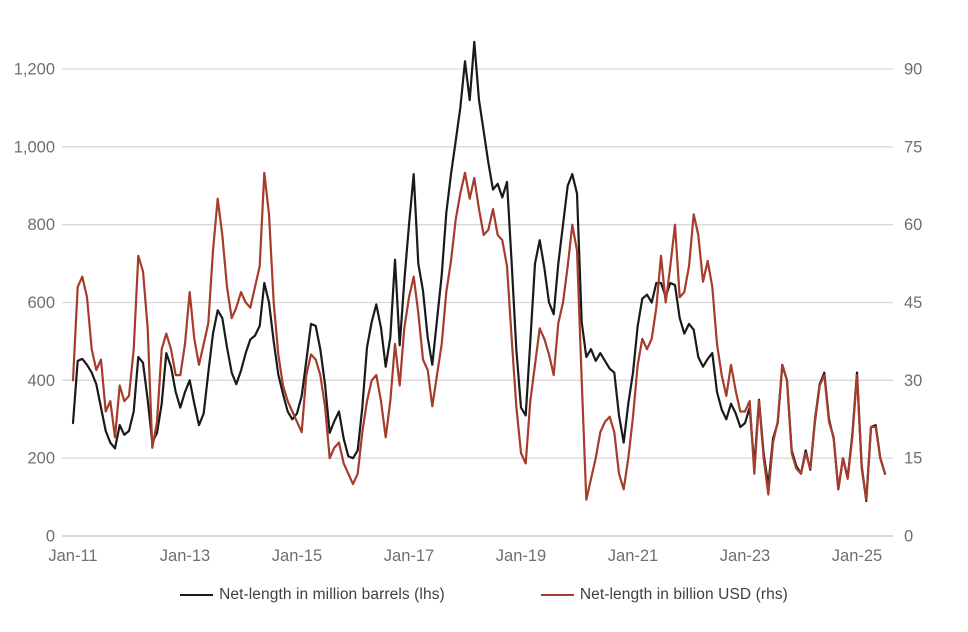 The width and height of the screenshot is (968, 632). What do you see at coordinates (908, 537) in the screenshot?
I see `y-axis-right-tick-label: 0` at bounding box center [908, 537].